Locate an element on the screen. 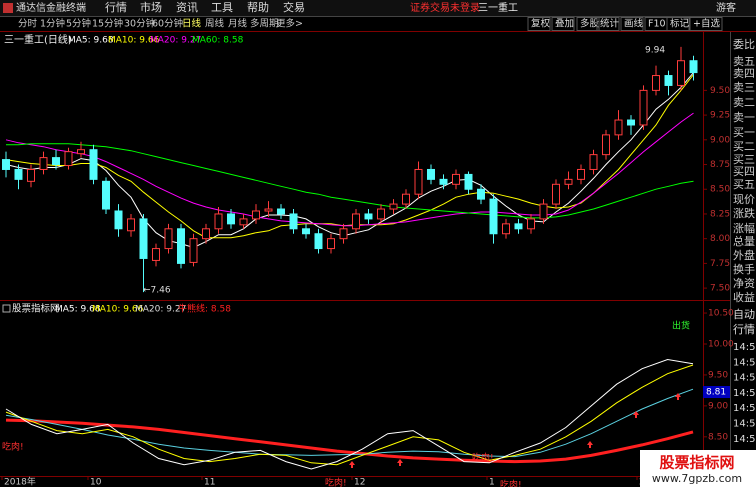 This screenshot has width=756, height=487. period-tab: 1分钟 is located at coordinates (52, 24).